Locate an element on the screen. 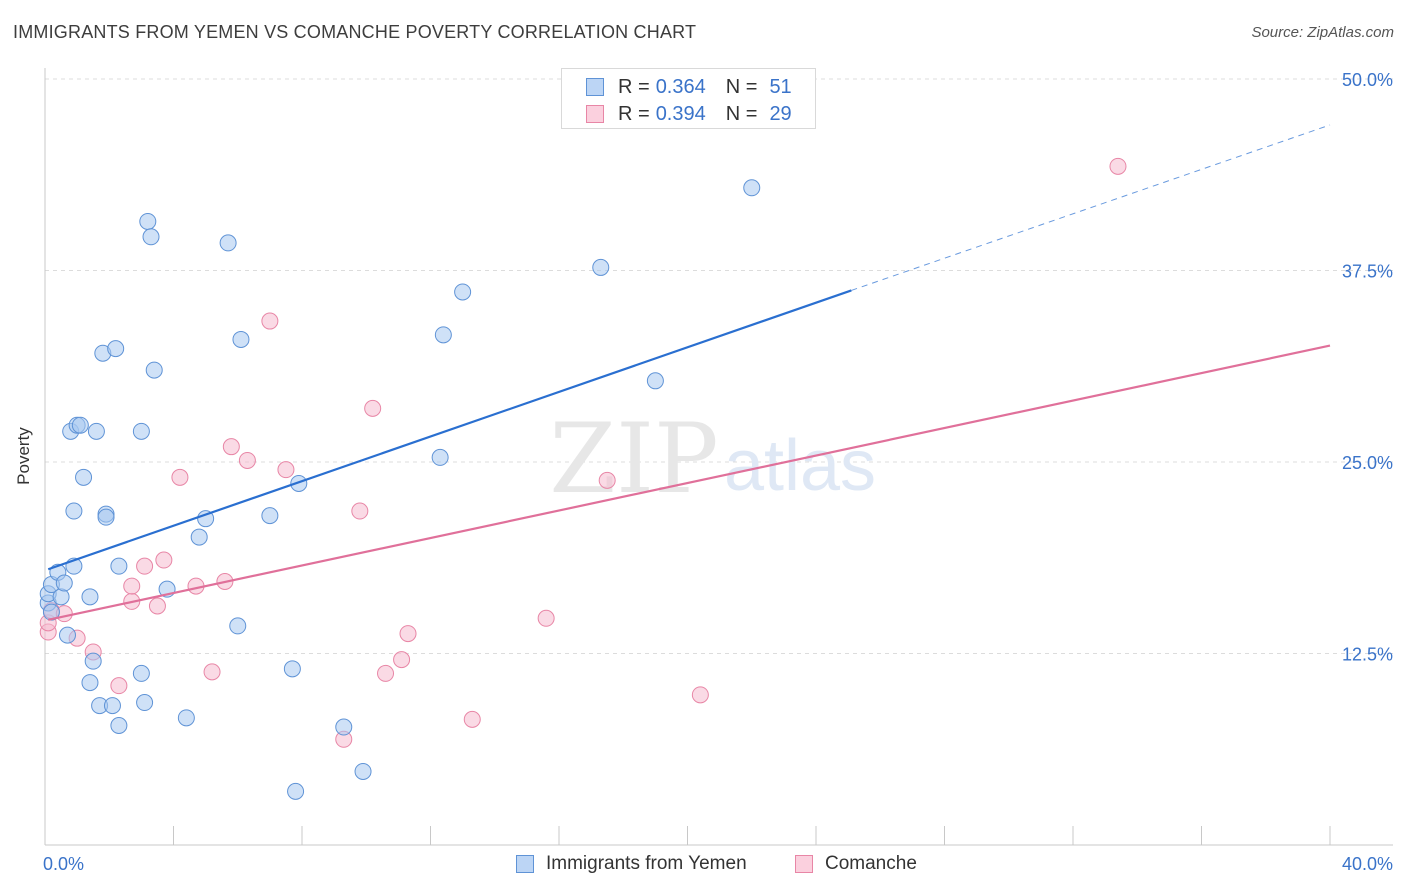 The height and width of the screenshot is (892, 1406). legend-row-yemen: R = 0.364 N = 51 is located at coordinates (689, 87).